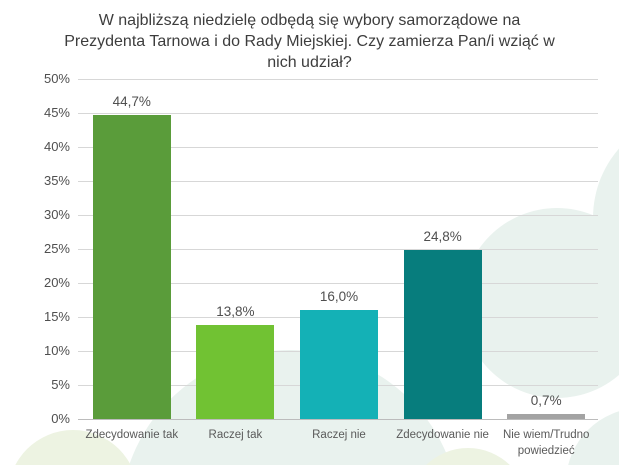  What do you see at coordinates (540, 303) in the screenshot?
I see `decor-circle` at bounding box center [540, 303].